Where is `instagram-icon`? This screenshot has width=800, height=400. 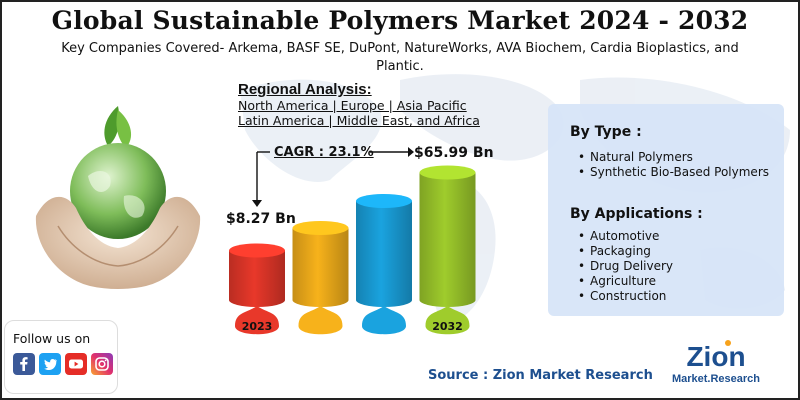
instagram-icon is located at coordinates (102, 364).